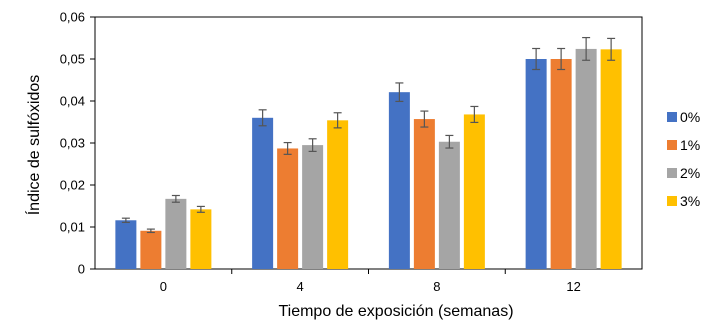  Describe the element at coordinates (690, 145) in the screenshot. I see `legend-label: 1%` at that location.